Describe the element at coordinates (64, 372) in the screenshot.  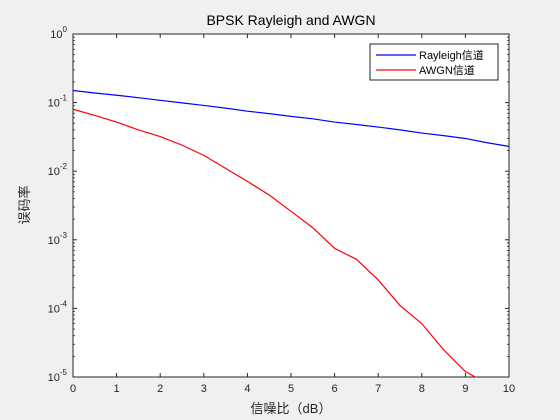
I see `y-tick-exponent: -5` at that location.